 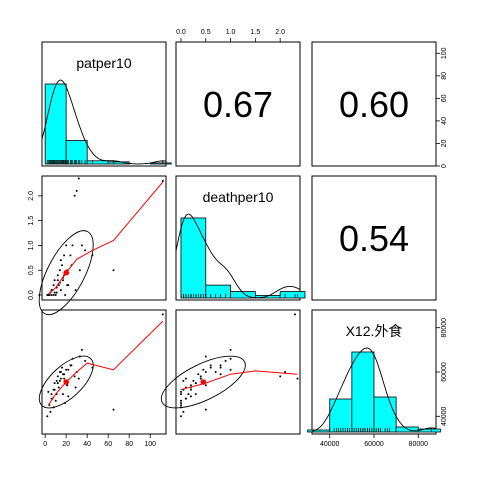 I want to click on x-tick-label: 40, so click(x=87, y=444).